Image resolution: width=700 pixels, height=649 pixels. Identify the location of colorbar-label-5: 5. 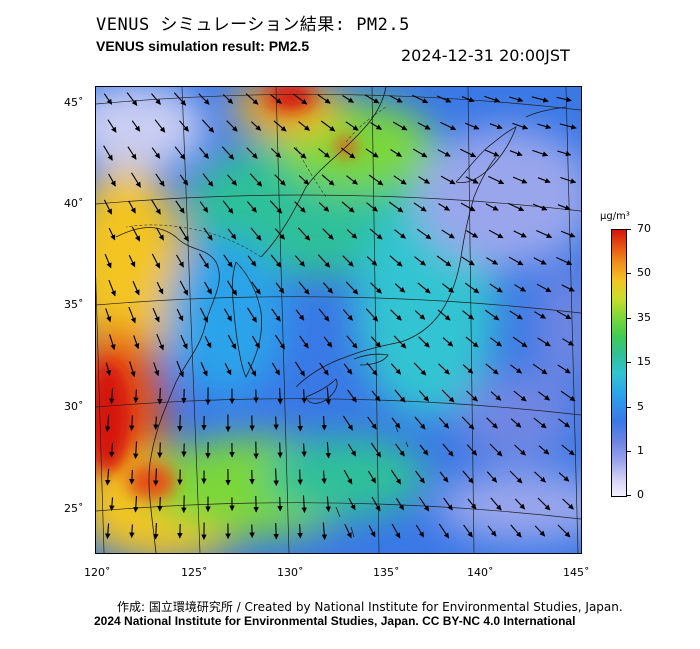
(640, 406).